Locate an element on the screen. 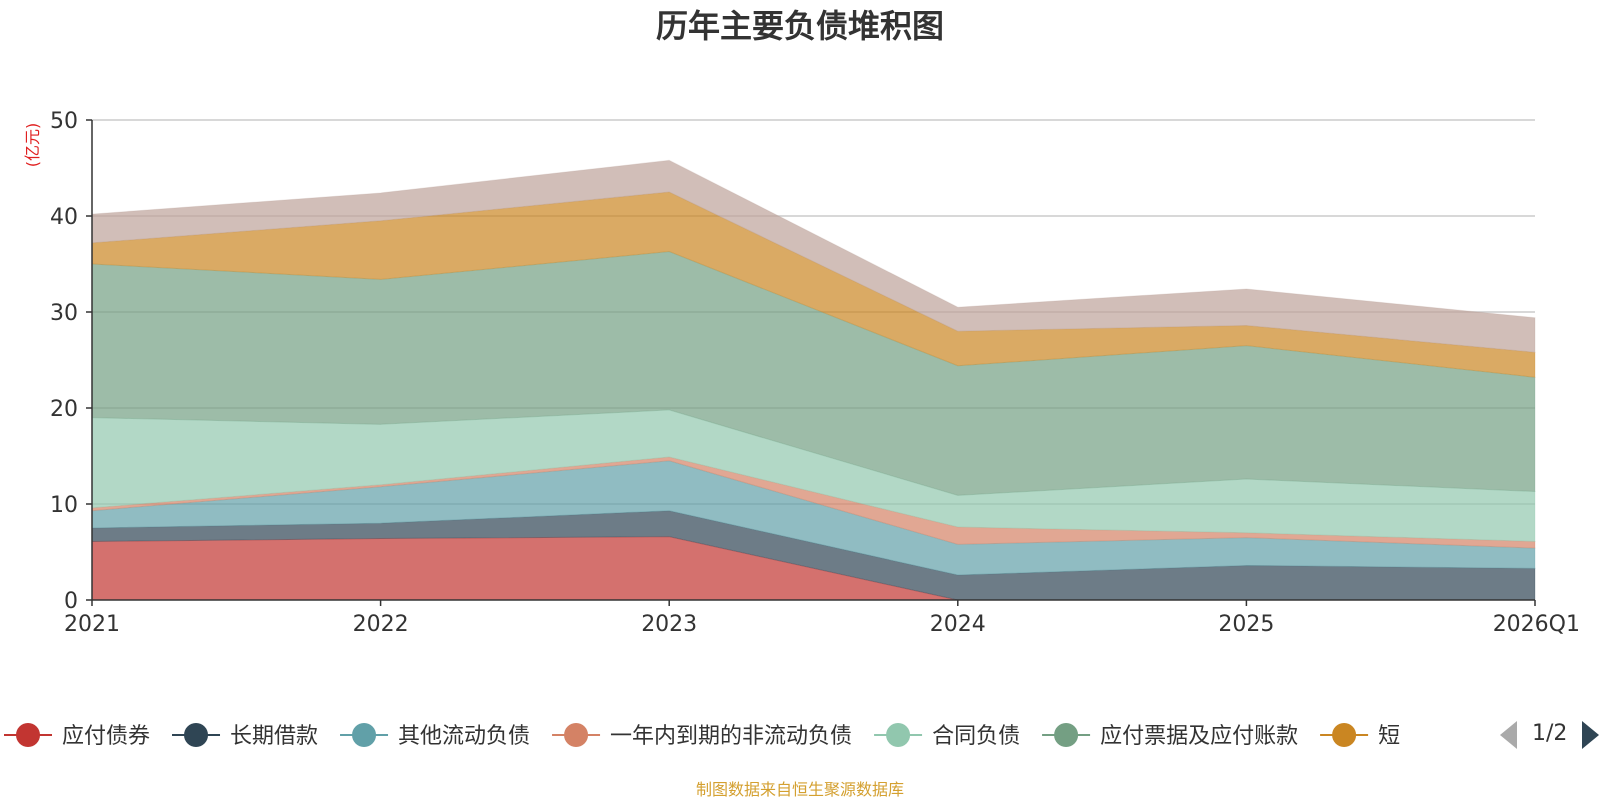  legend: 应付债券 长期借款 其他流动负债 一年内到期的非流动负债 合同负债 应付票据及应付账款 短 is located at coordinates (702, 736).